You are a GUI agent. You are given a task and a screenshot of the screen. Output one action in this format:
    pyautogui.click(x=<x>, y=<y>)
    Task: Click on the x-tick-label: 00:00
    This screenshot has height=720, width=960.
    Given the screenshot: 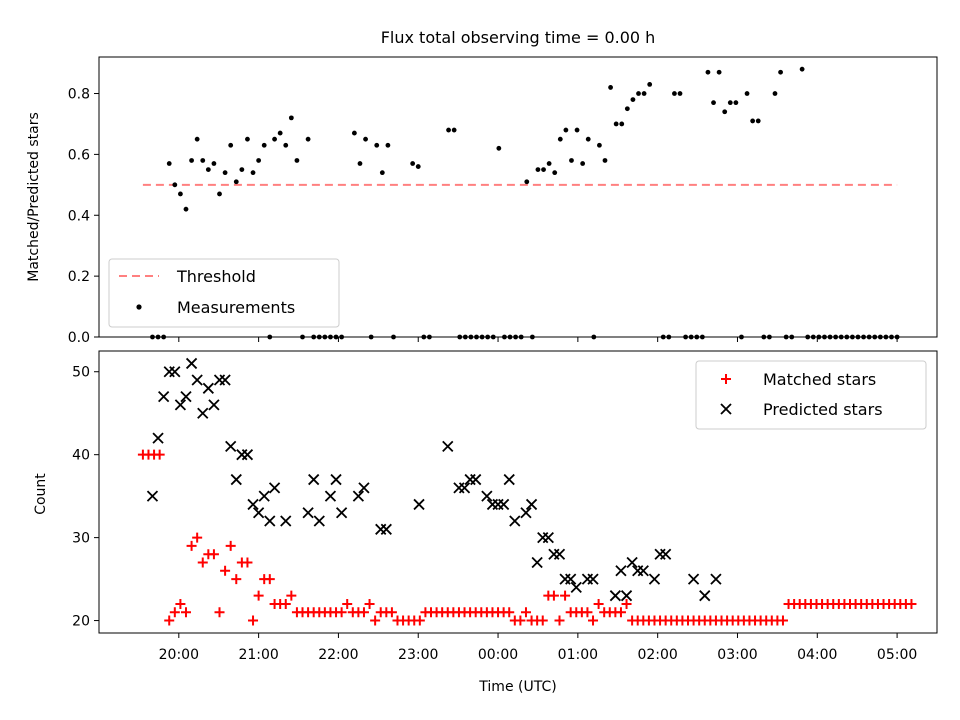 What is the action you would take?
    pyautogui.click(x=498, y=655)
    